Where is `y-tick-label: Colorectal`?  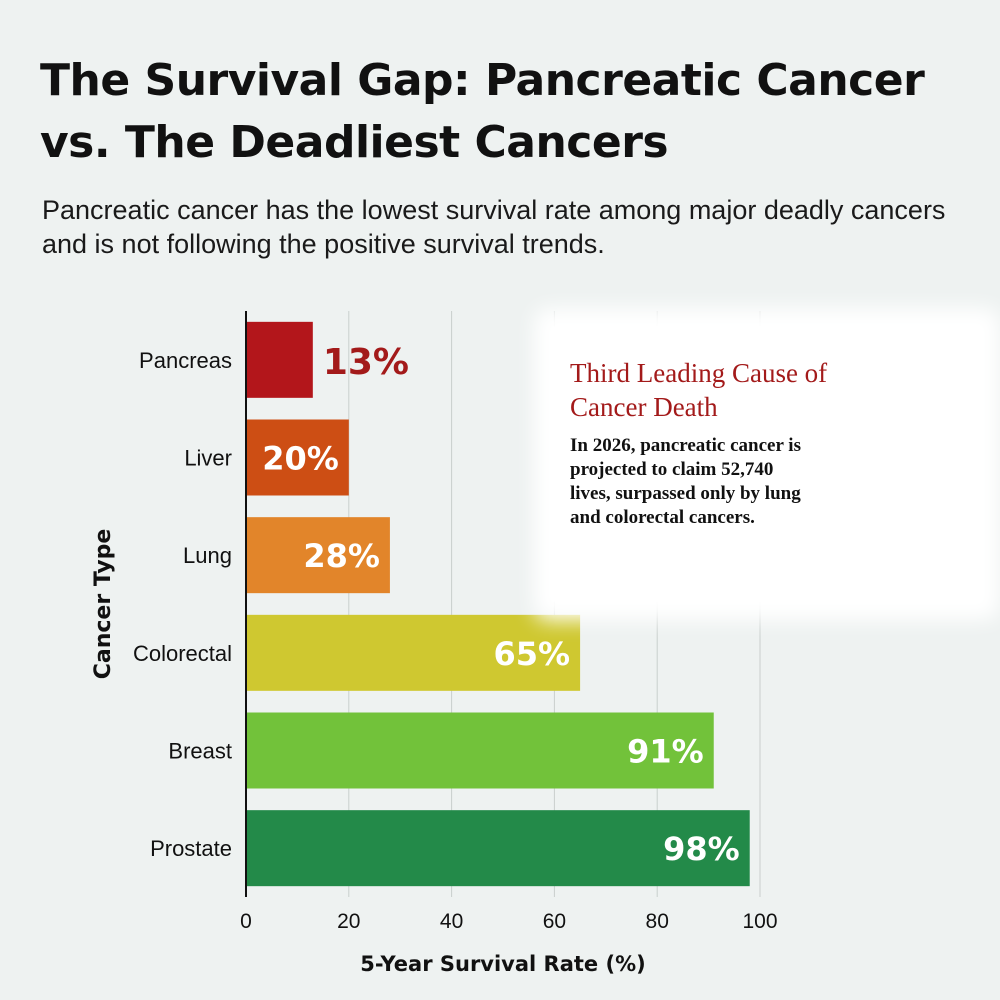 y-tick-label: Colorectal is located at coordinates (182, 653).